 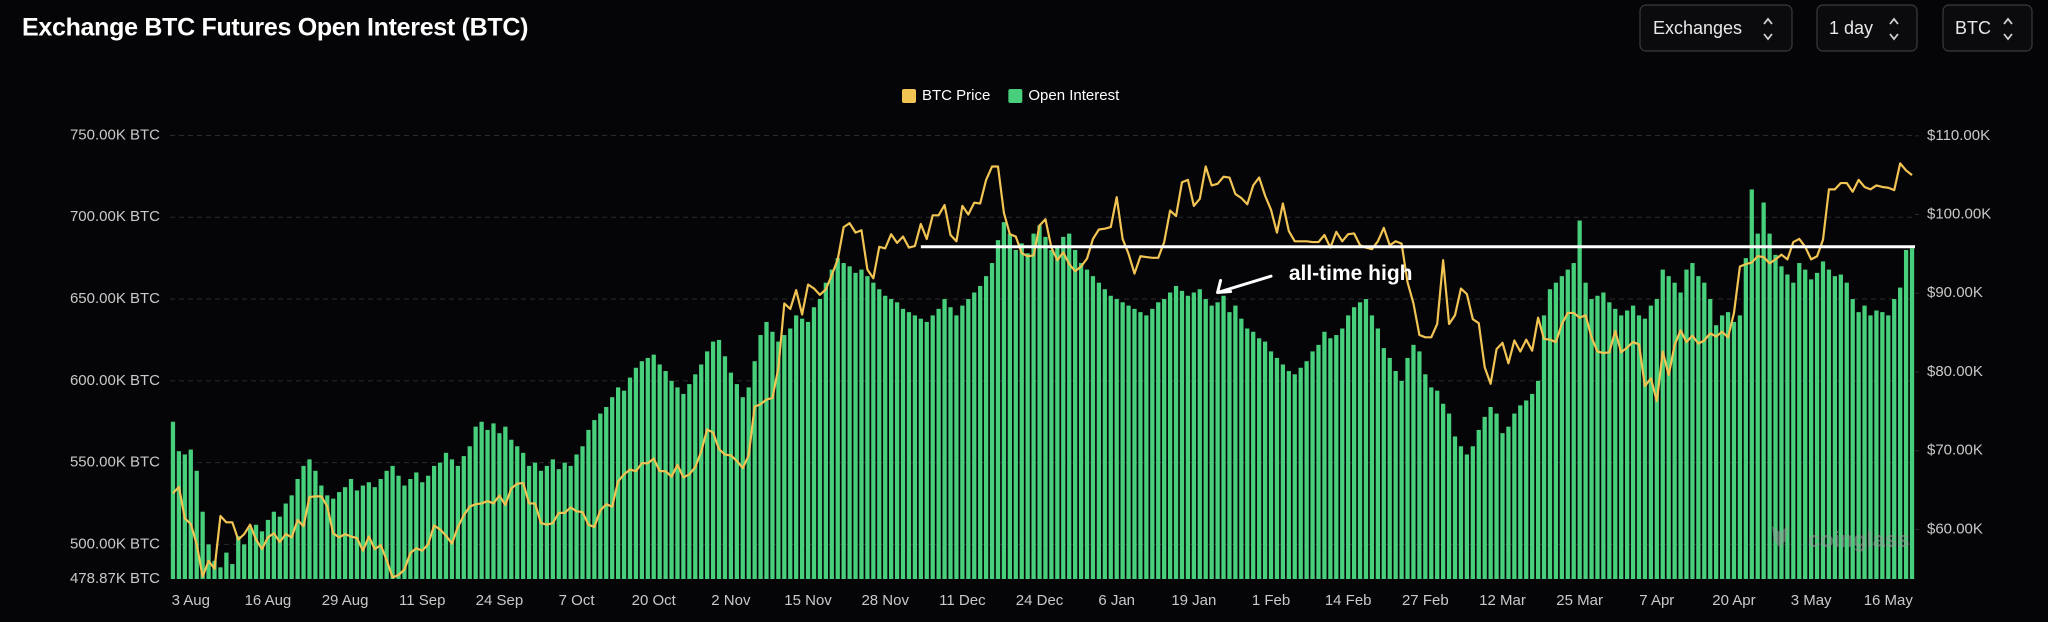 What do you see at coordinates (1958, 135) in the screenshot?
I see `y2-tick-label: $110.00K` at bounding box center [1958, 135].